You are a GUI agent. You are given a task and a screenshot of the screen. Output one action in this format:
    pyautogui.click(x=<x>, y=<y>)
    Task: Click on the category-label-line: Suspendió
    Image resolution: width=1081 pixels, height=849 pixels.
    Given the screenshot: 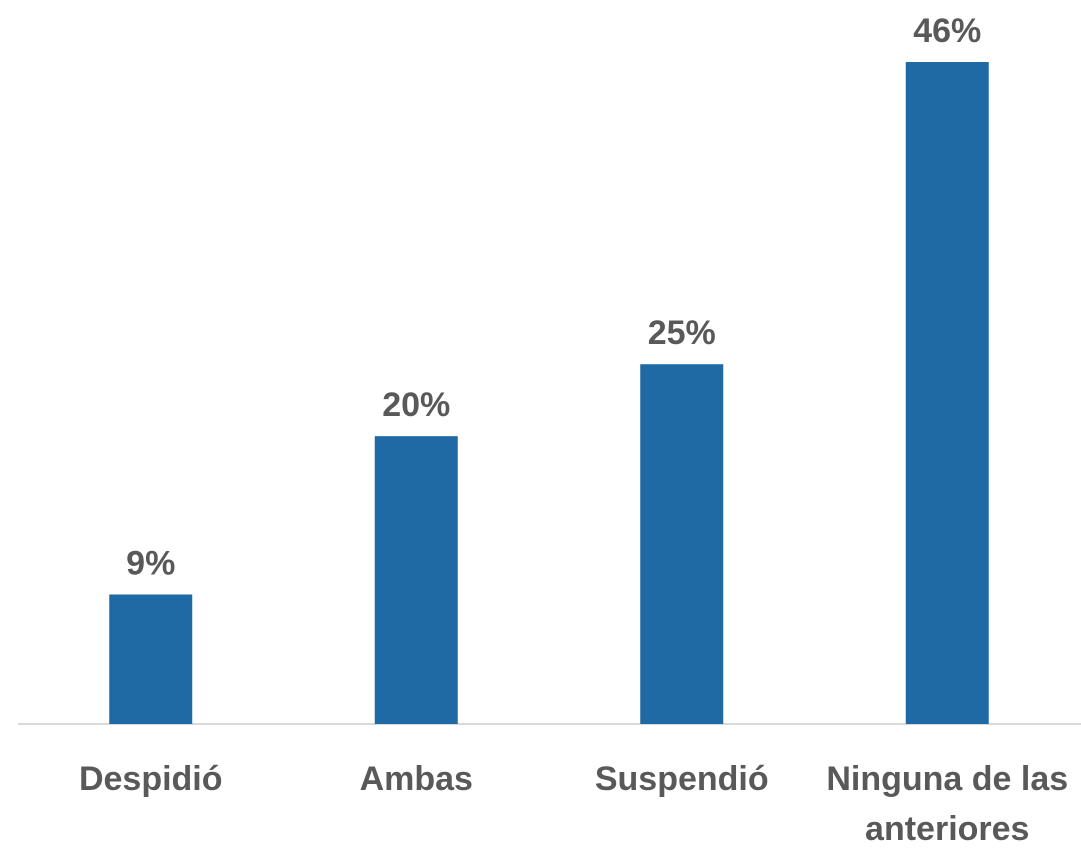 What is the action you would take?
    pyautogui.click(x=682, y=779)
    